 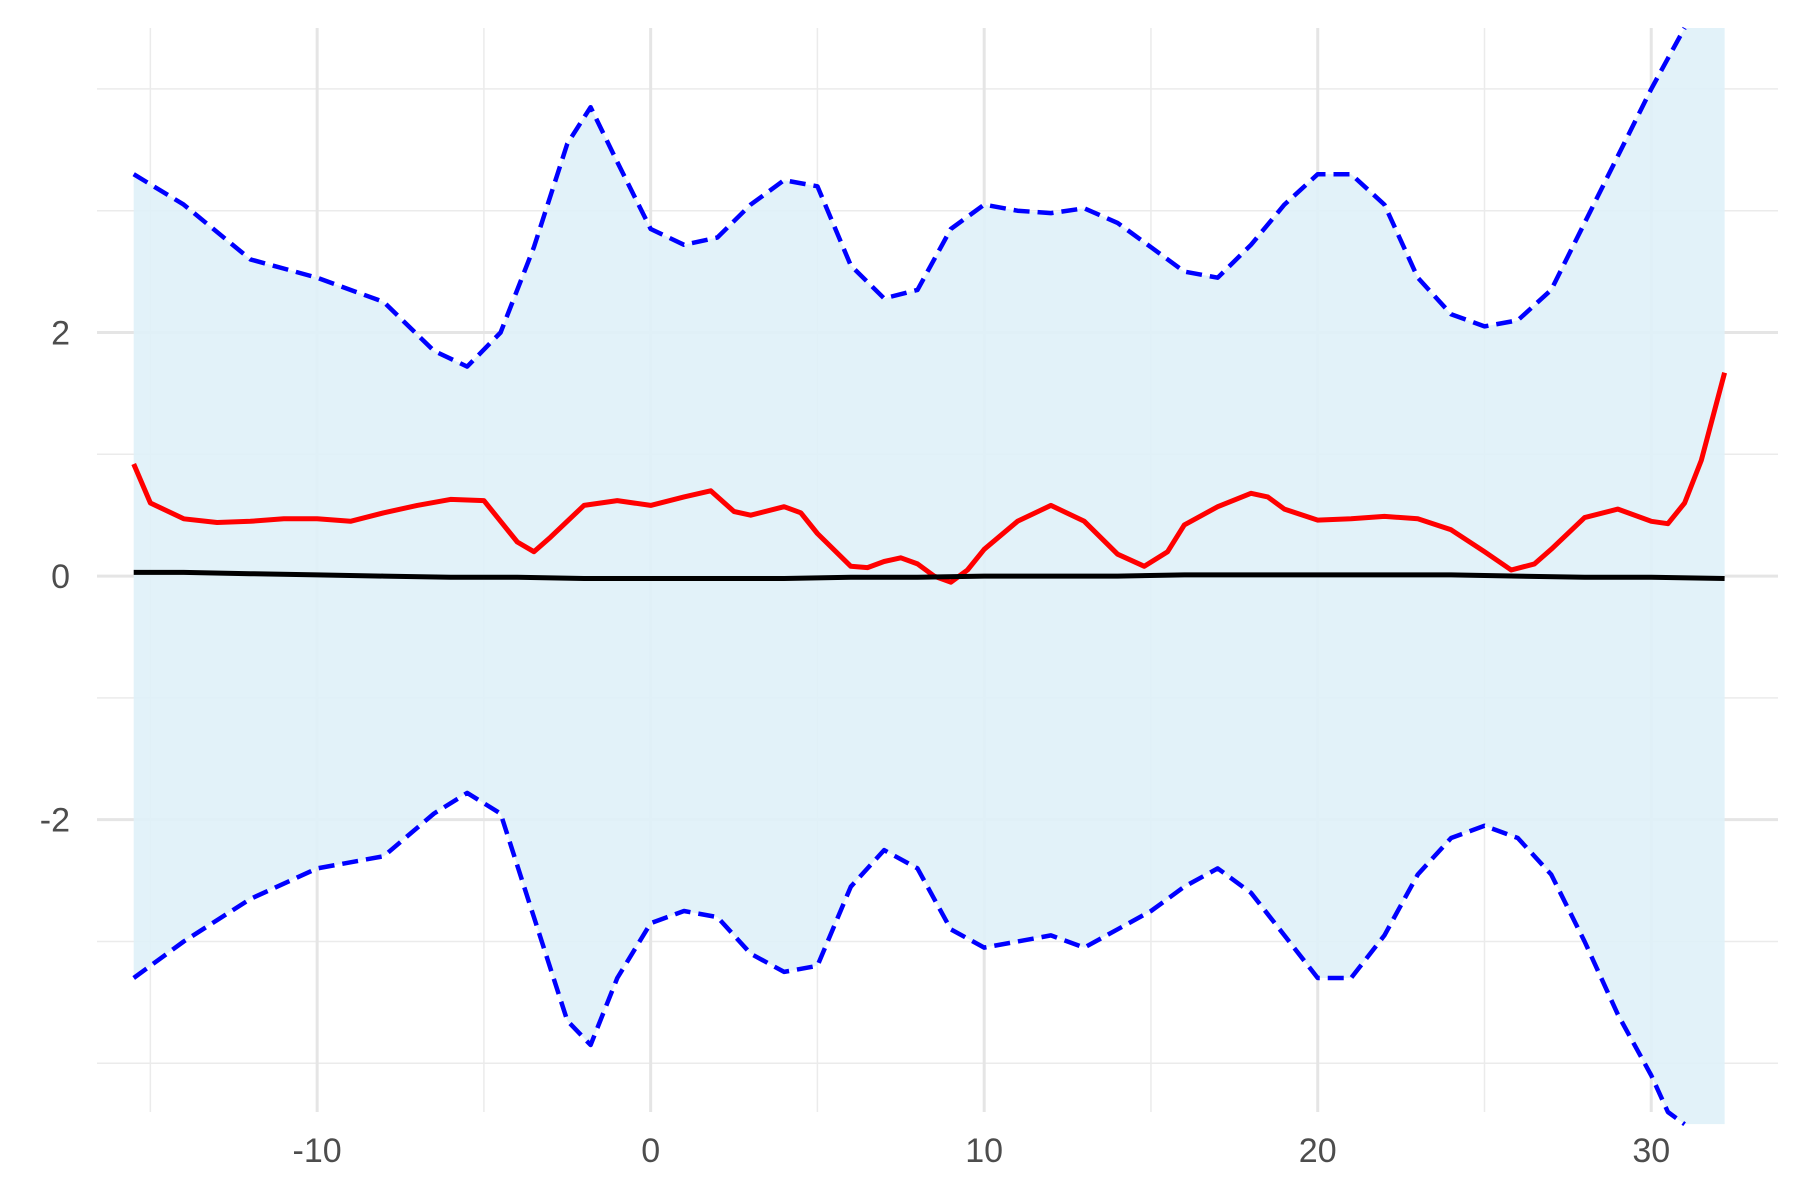 I want to click on y-tick-label: 0, so click(x=60, y=577).